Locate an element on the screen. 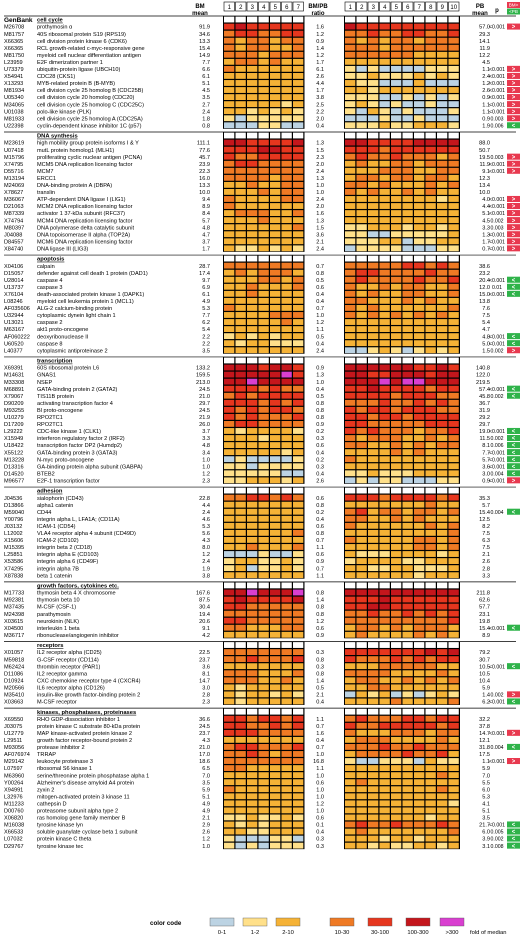 This screenshot has height=942, width=520. genbank-accession: L23959 is located at coordinates (13, 63).